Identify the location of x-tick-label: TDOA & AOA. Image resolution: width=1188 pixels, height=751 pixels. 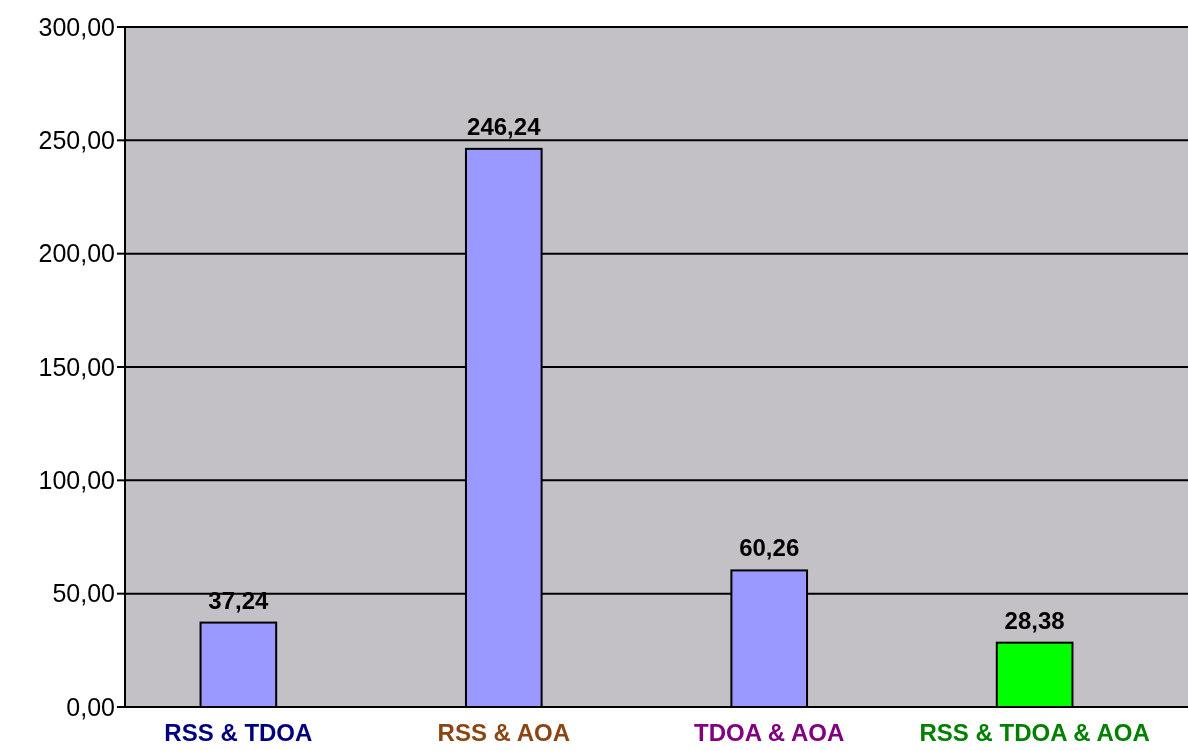
(769, 732).